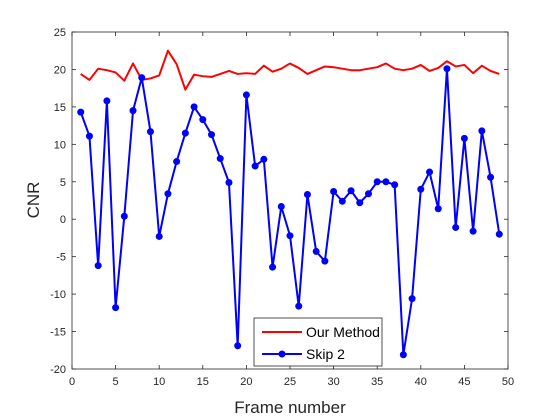  I want to click on x-tick-label: 10, so click(159, 382).